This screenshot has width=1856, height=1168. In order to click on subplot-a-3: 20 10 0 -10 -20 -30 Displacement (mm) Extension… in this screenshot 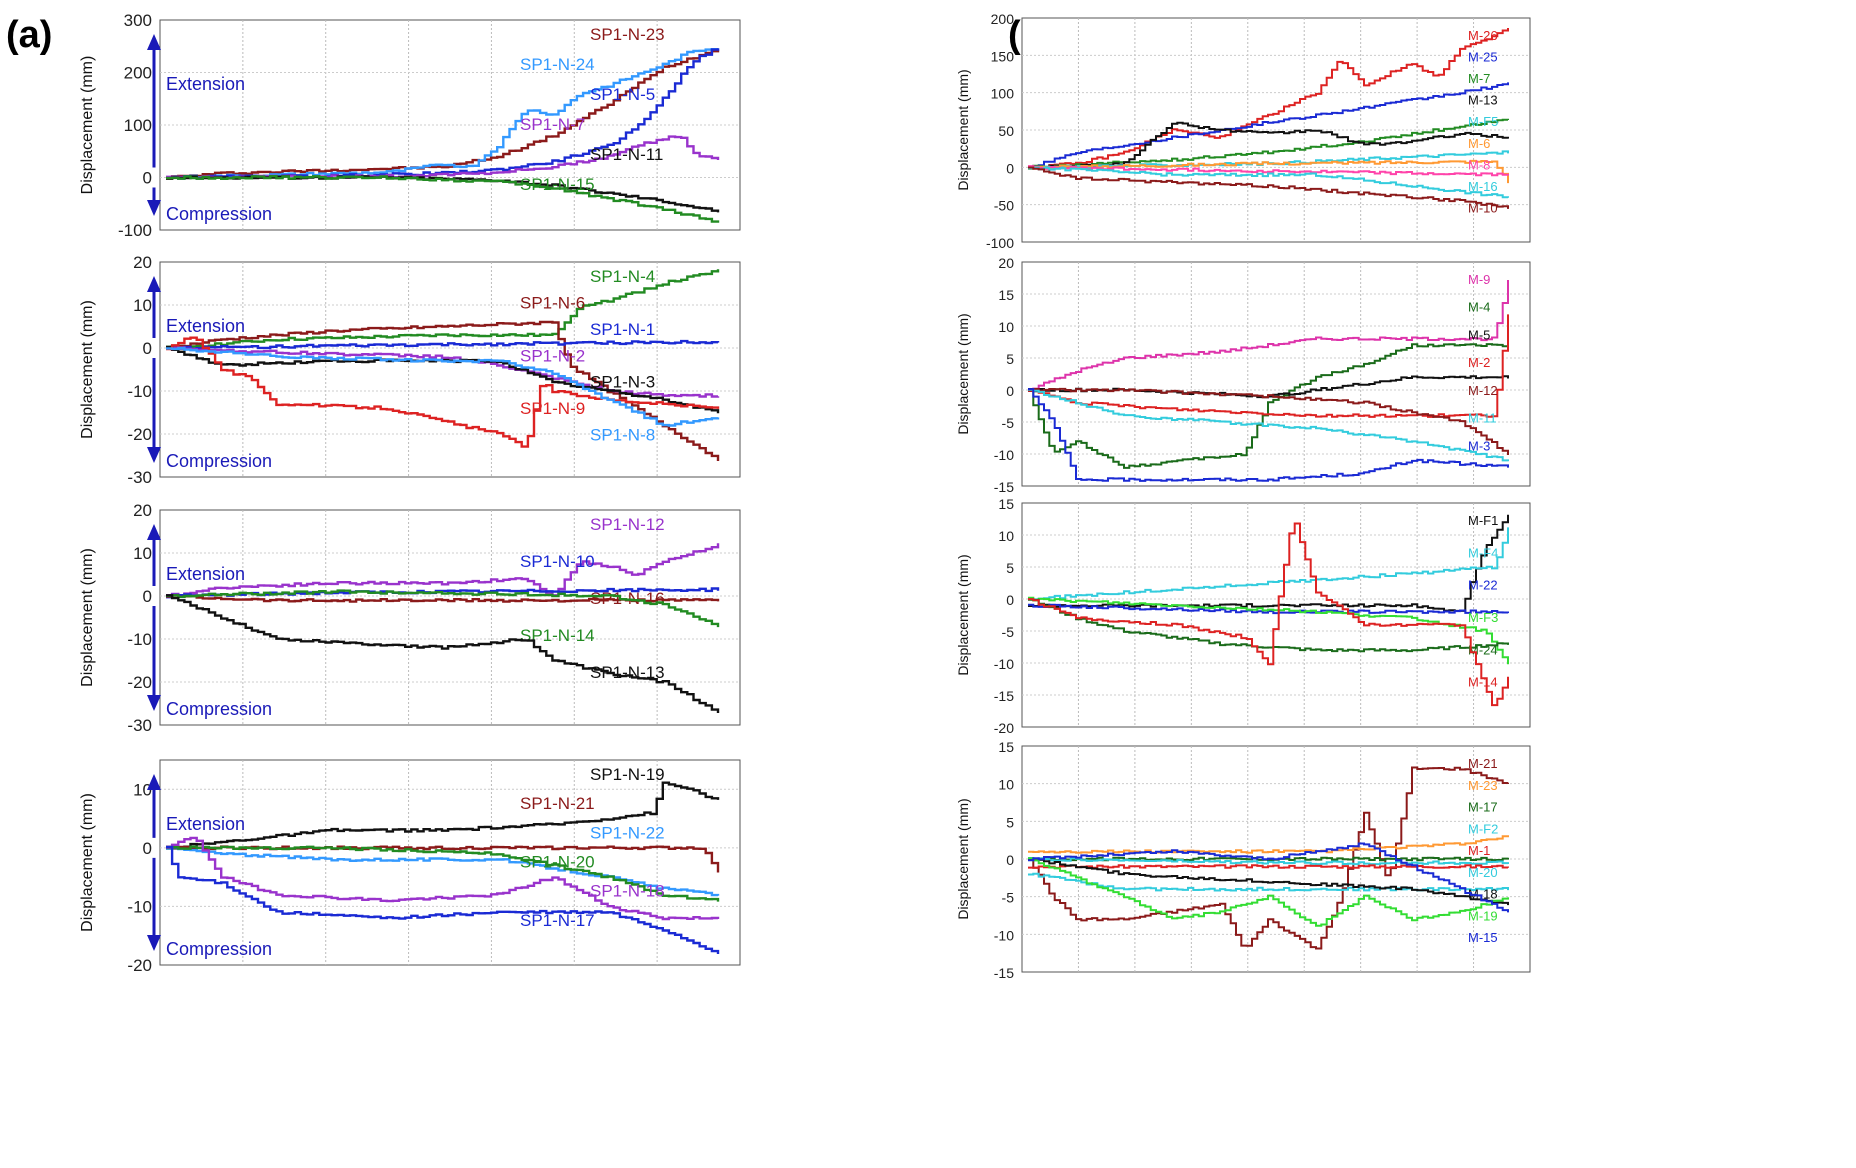, I will do `click(410, 618)`.